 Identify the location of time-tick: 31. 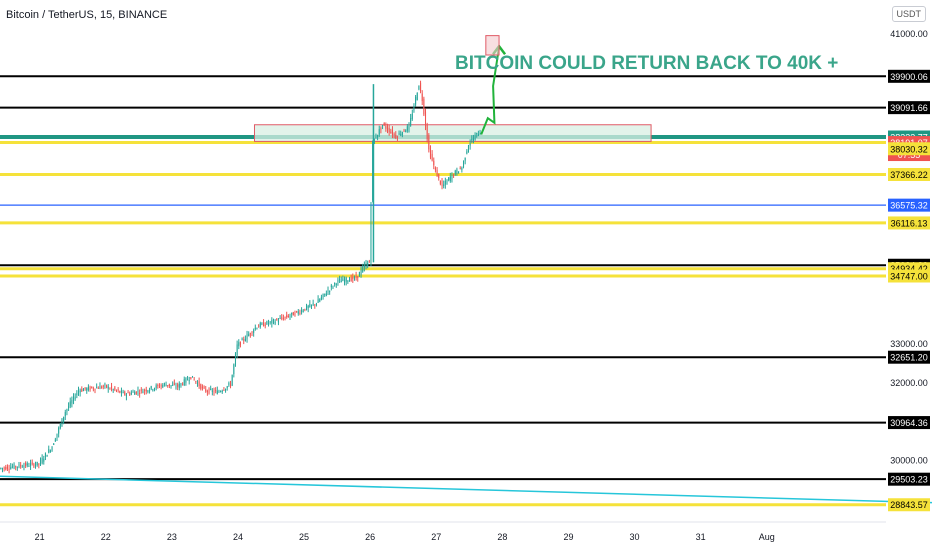
(701, 537).